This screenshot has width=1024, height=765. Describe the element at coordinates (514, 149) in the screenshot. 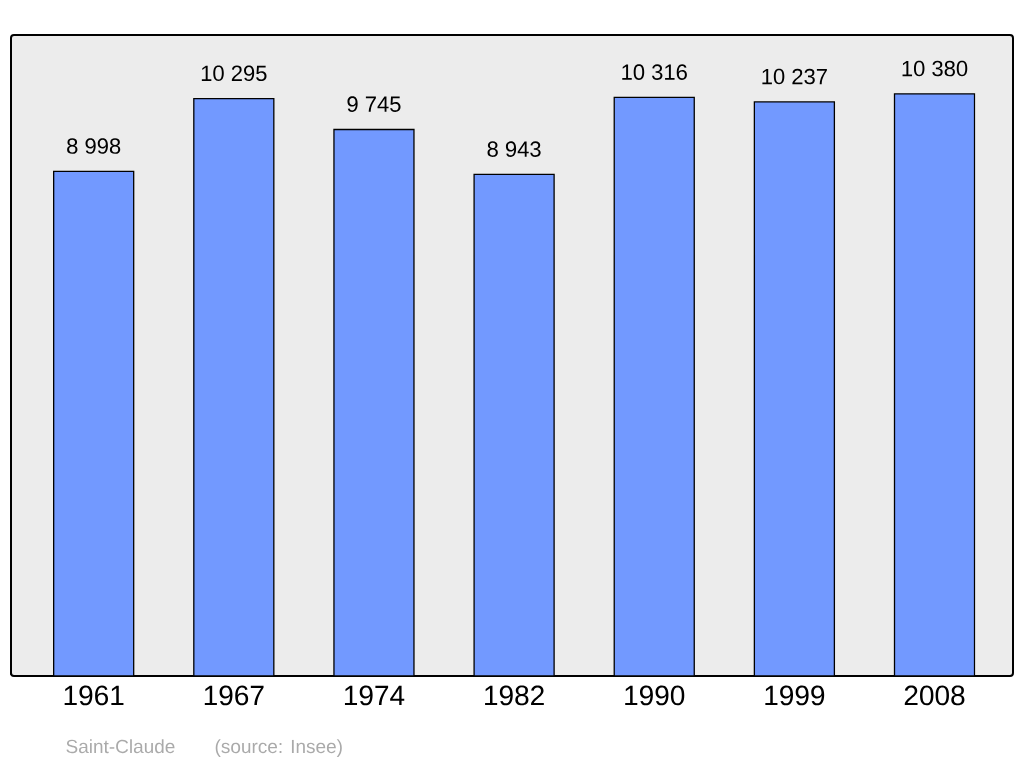

I see `data-label: 8 943` at that location.